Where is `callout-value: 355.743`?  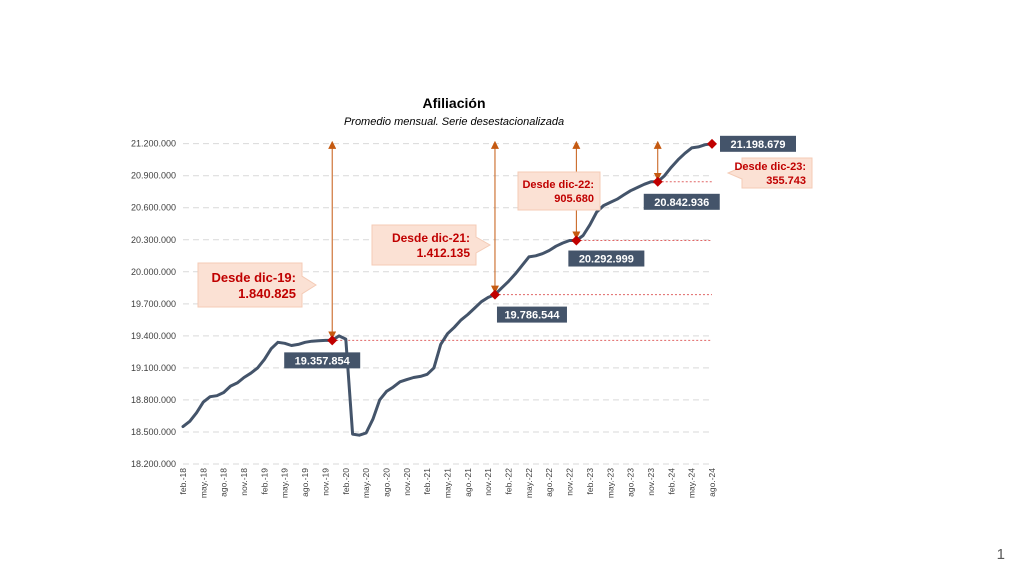
callout-value: 355.743 is located at coordinates (786, 181).